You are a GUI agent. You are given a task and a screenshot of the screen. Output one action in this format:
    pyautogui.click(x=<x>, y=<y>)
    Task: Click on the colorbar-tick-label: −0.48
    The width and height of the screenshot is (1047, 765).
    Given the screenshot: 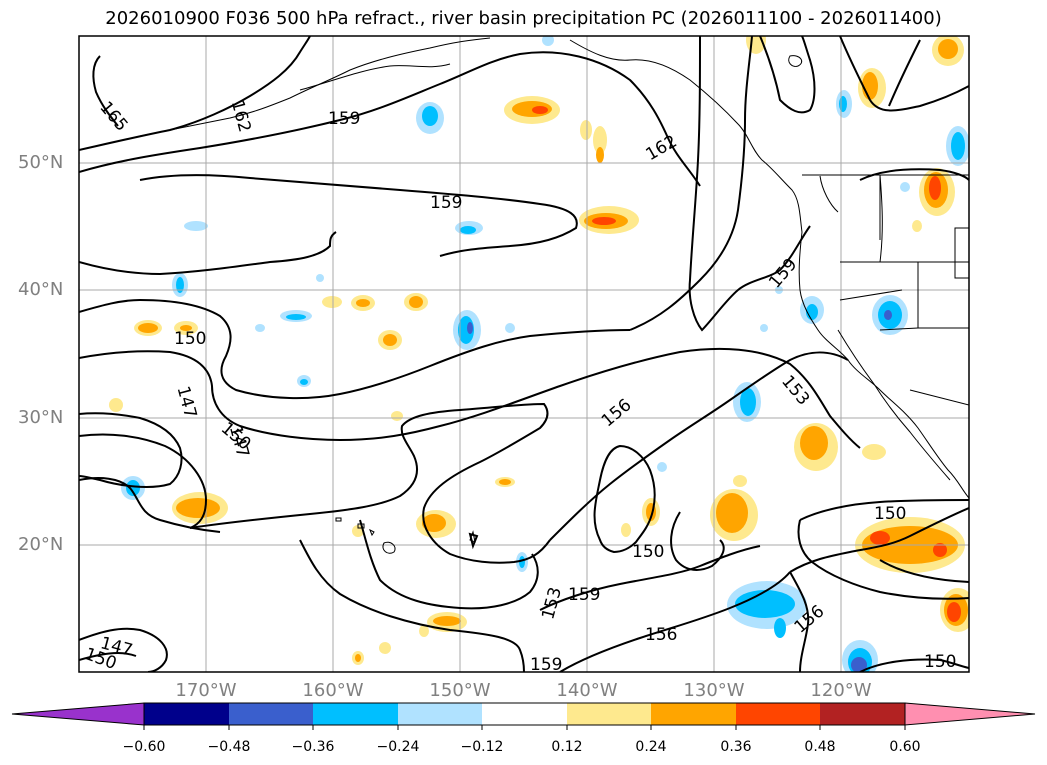 What is the action you would take?
    pyautogui.click(x=229, y=747)
    